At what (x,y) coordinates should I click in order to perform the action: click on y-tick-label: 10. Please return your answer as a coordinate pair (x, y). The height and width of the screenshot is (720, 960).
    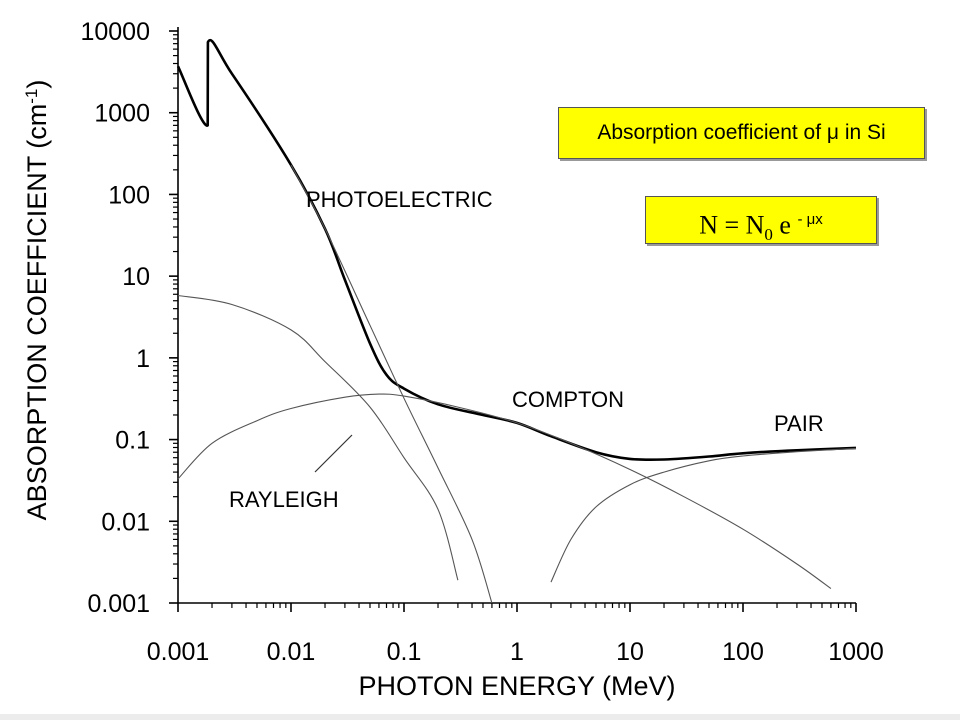
    Looking at the image, I should click on (136, 277).